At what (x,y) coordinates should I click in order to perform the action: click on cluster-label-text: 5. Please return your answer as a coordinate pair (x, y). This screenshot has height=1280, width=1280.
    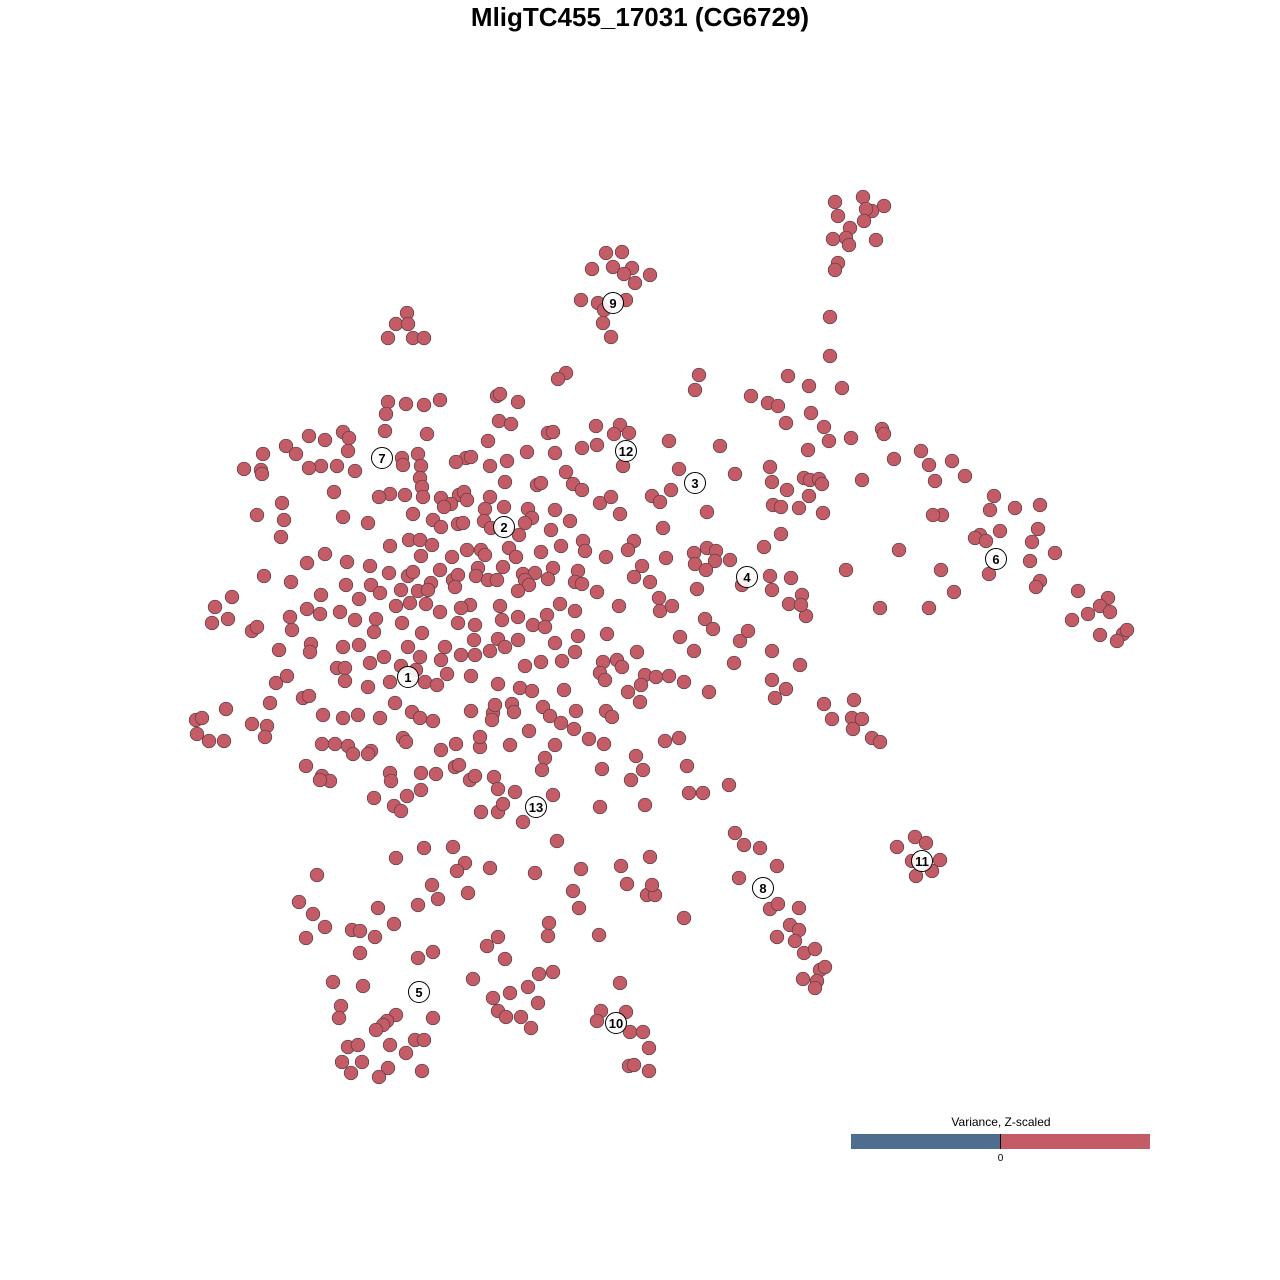
    Looking at the image, I should click on (418, 992).